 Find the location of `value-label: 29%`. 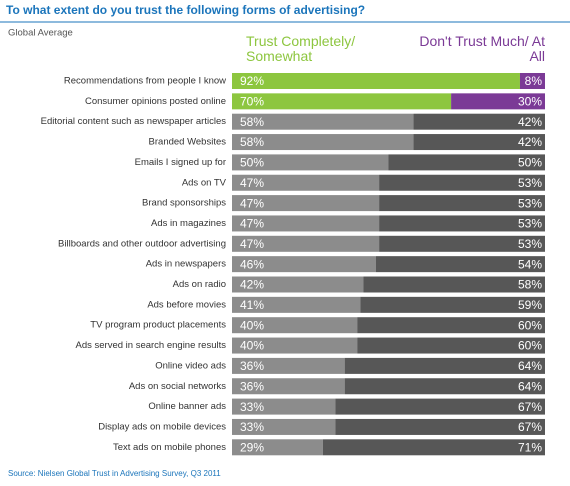

value-label: 29% is located at coordinates (252, 447).